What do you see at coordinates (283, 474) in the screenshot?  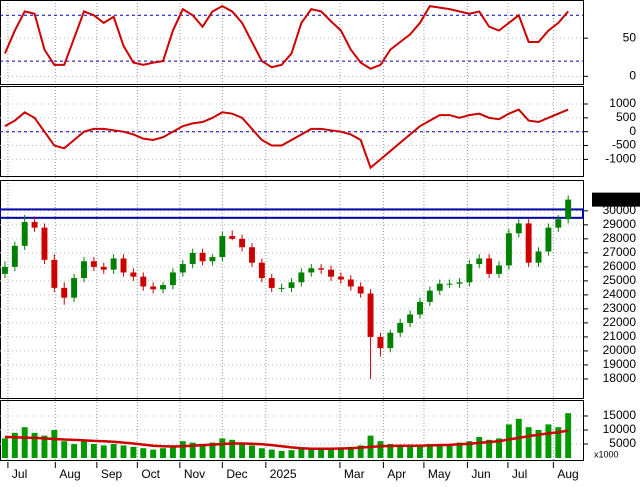 I see `x-tick-label: 2025` at bounding box center [283, 474].